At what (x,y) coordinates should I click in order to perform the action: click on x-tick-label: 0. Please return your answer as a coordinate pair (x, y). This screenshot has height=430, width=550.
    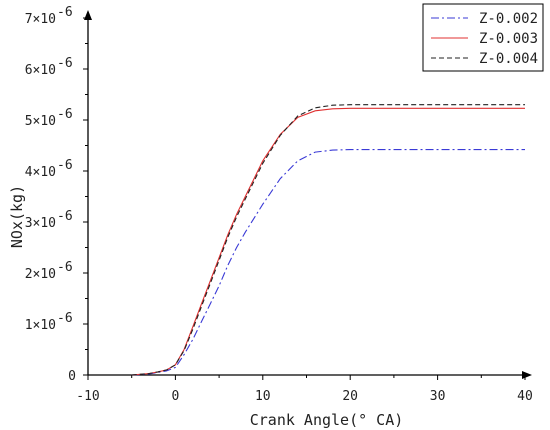
    Looking at the image, I should click on (175, 396).